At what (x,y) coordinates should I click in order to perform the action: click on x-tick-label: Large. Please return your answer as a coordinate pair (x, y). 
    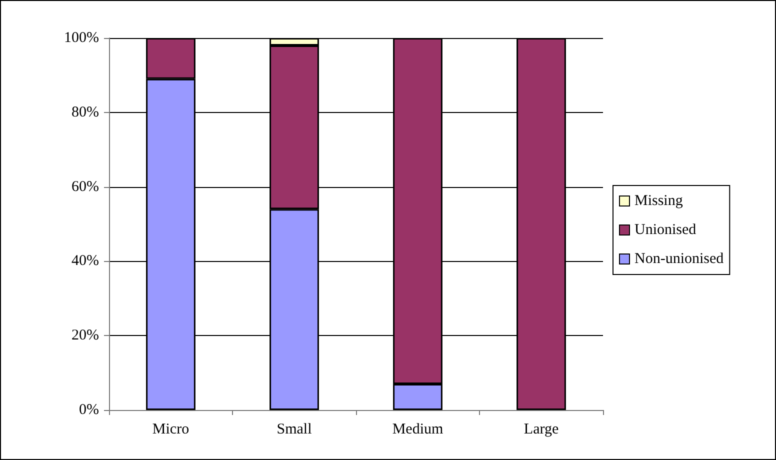
    Looking at the image, I should click on (541, 430).